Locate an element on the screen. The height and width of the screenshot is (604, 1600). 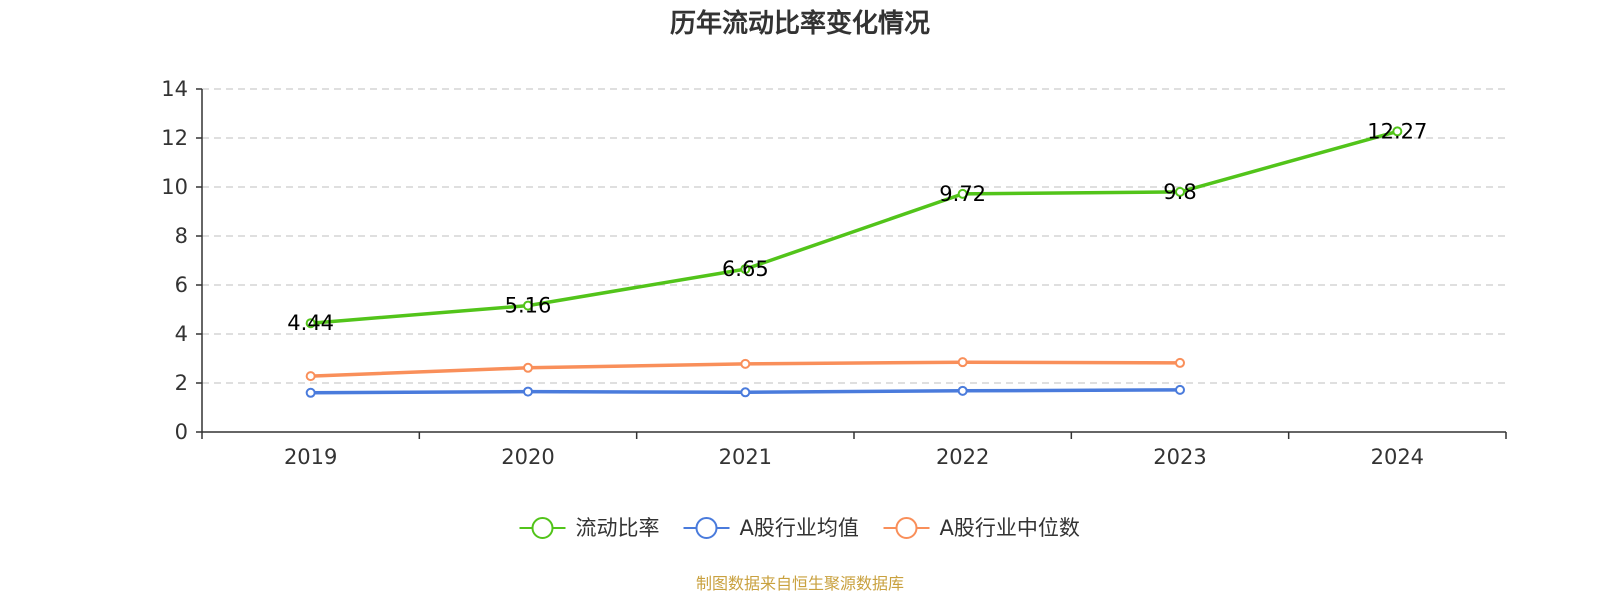
y-tick-label: 6 is located at coordinates (181, 285).